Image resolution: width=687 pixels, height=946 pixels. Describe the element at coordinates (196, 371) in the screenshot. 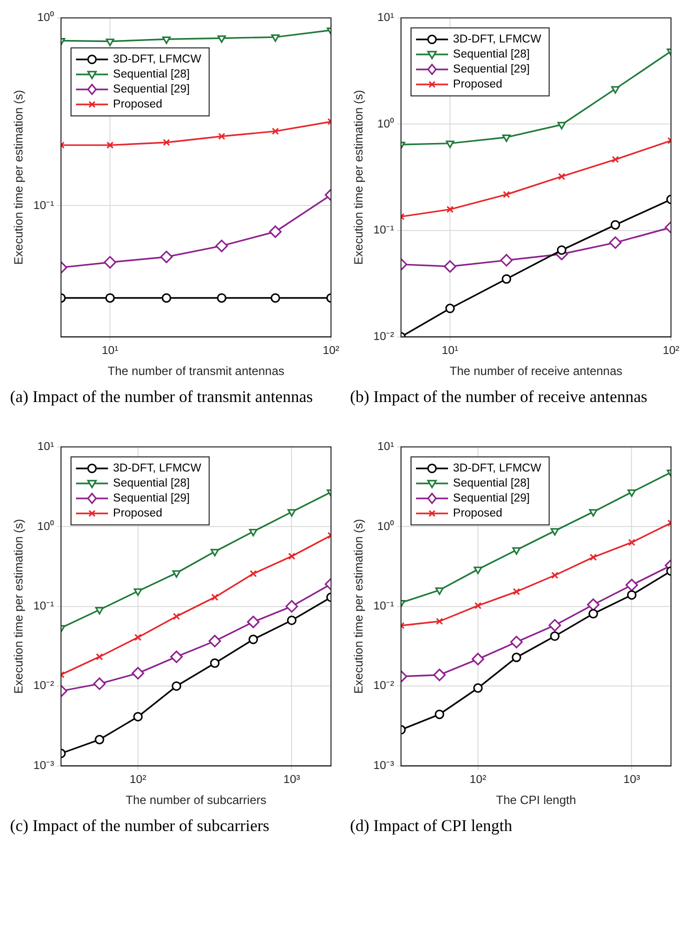

I see `x-axis-title: The number of transmit antennas` at that location.